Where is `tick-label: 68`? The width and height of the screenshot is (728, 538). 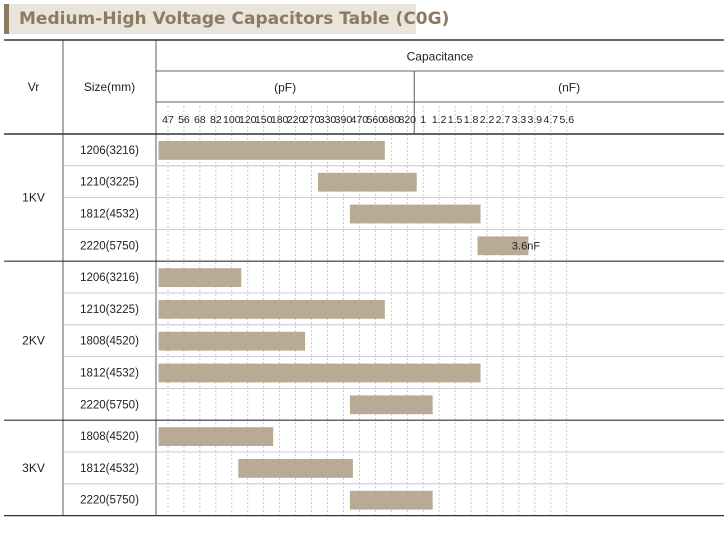
tick-label: 68 is located at coordinates (200, 120).